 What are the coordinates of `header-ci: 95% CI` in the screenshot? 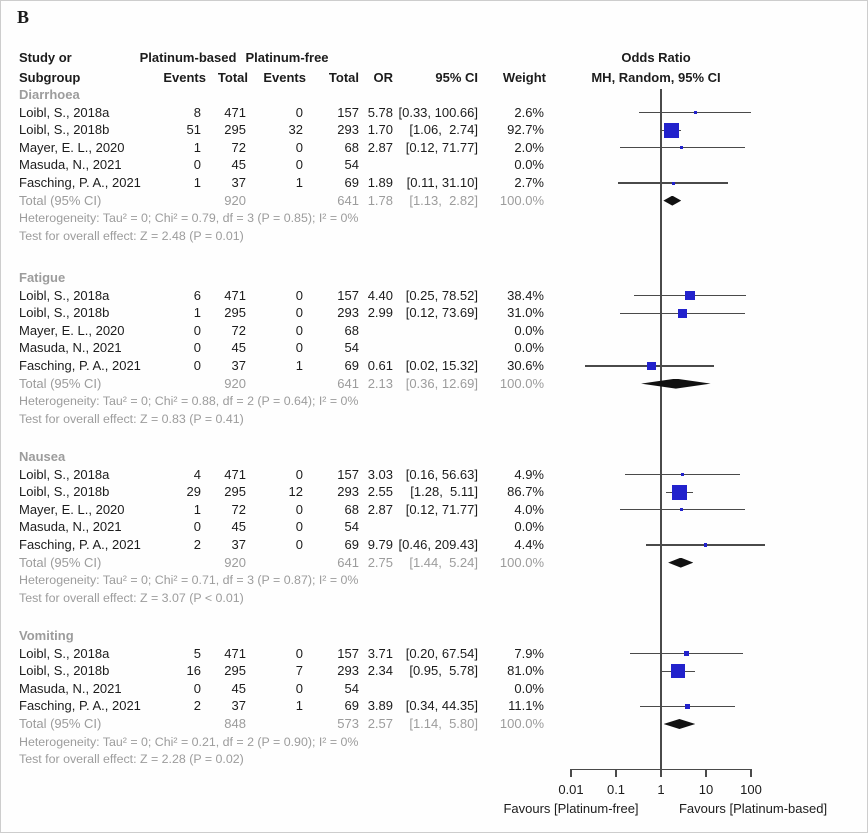 It's located at (456, 77).